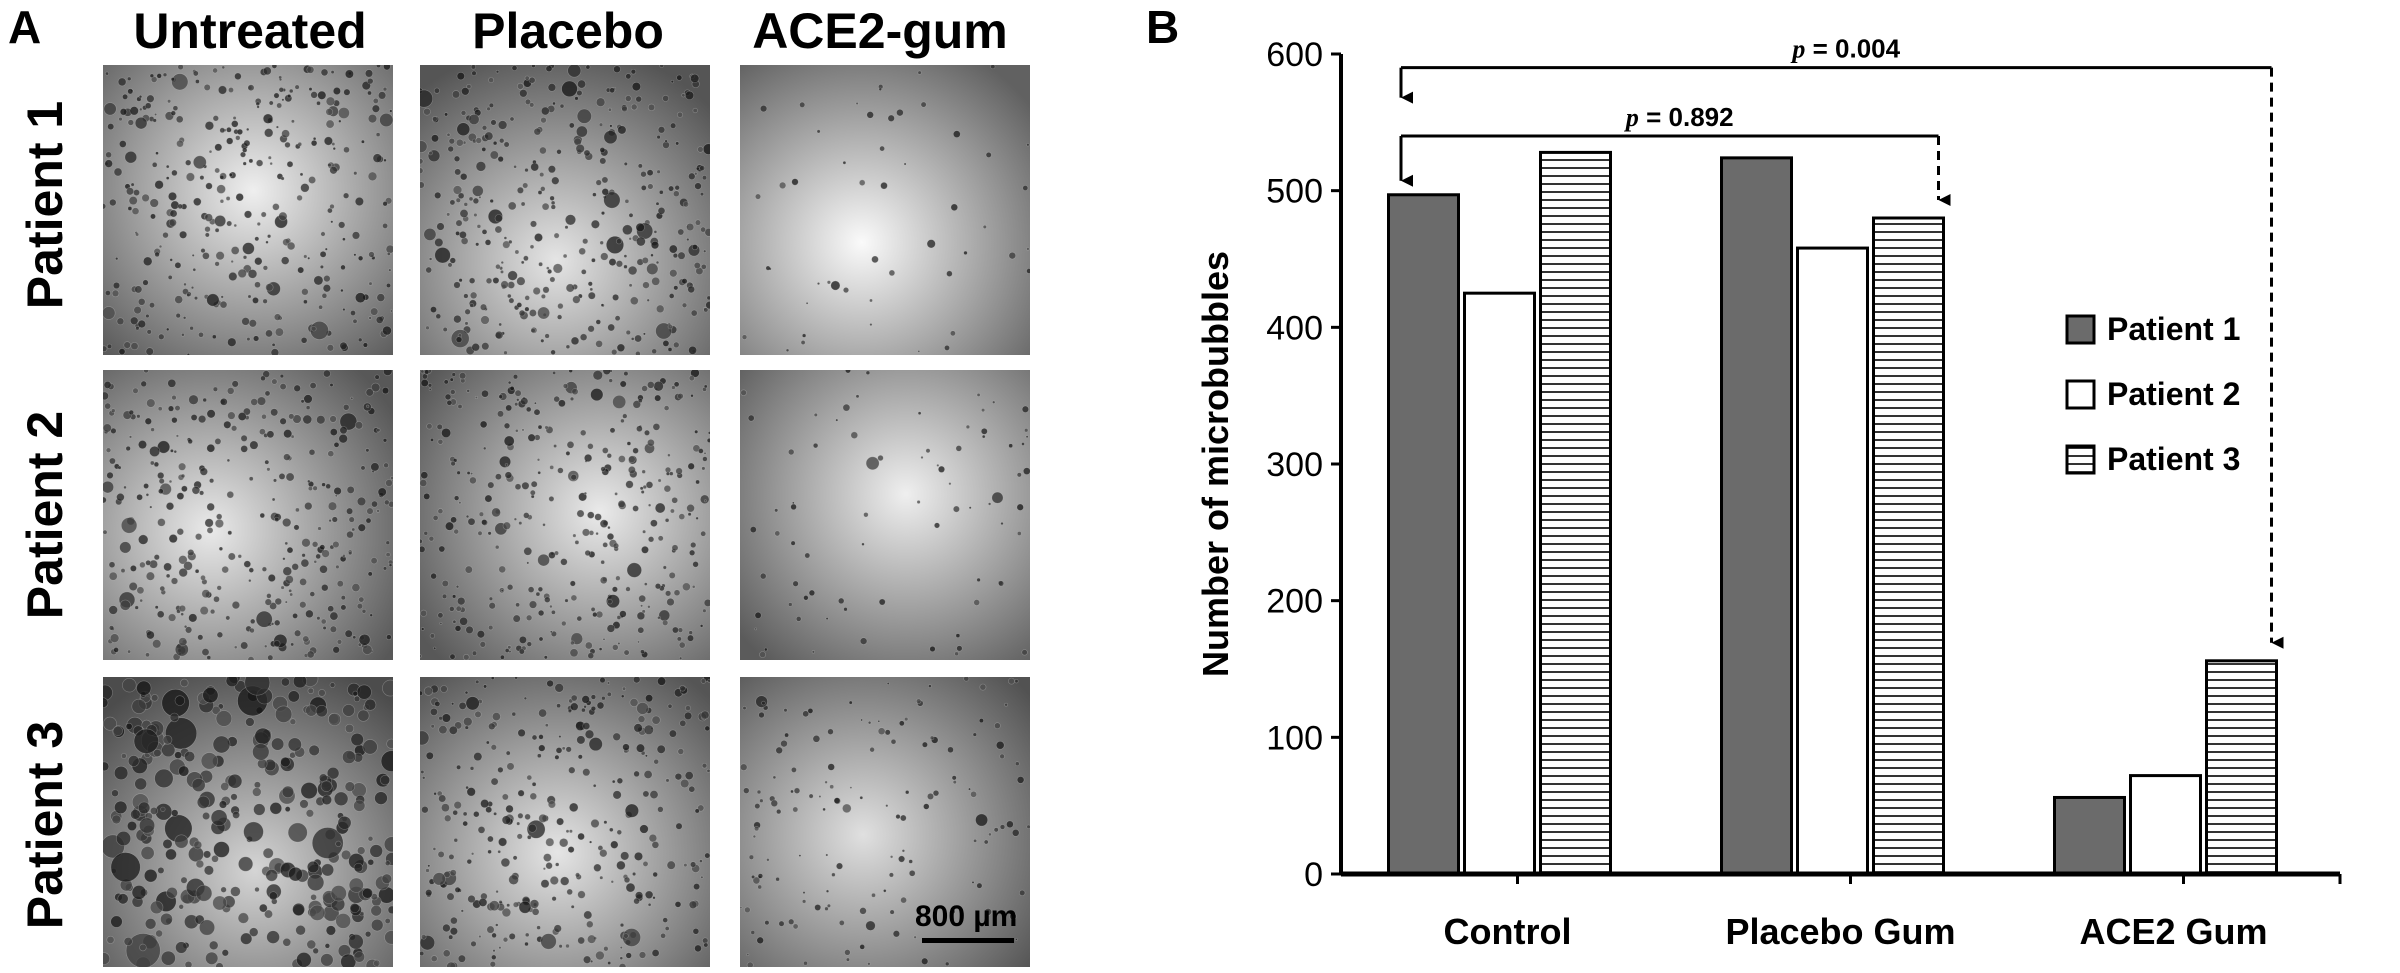  I want to click on category-label-ace2-gum: ACE2 Gum, so click(2173, 931).